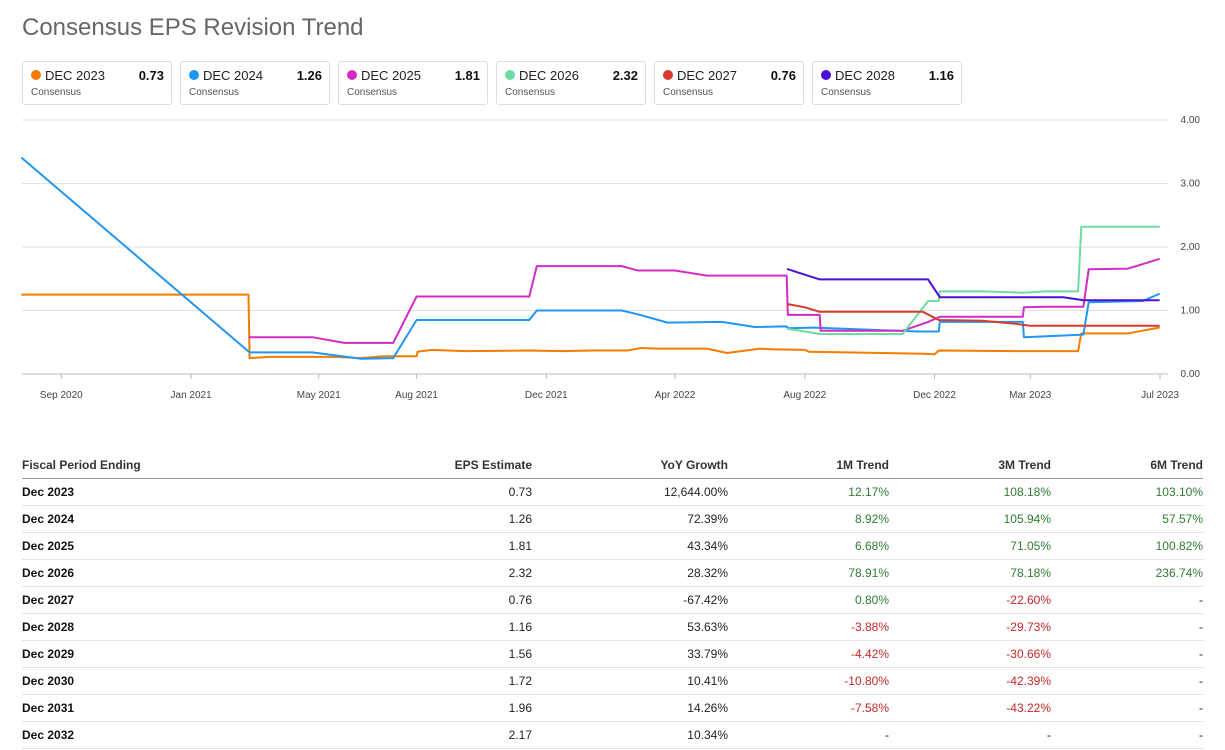 This screenshot has height=750, width=1225. I want to click on legend-card-dec-2026: DEC 2026 2.32 Consensus, so click(571, 83).